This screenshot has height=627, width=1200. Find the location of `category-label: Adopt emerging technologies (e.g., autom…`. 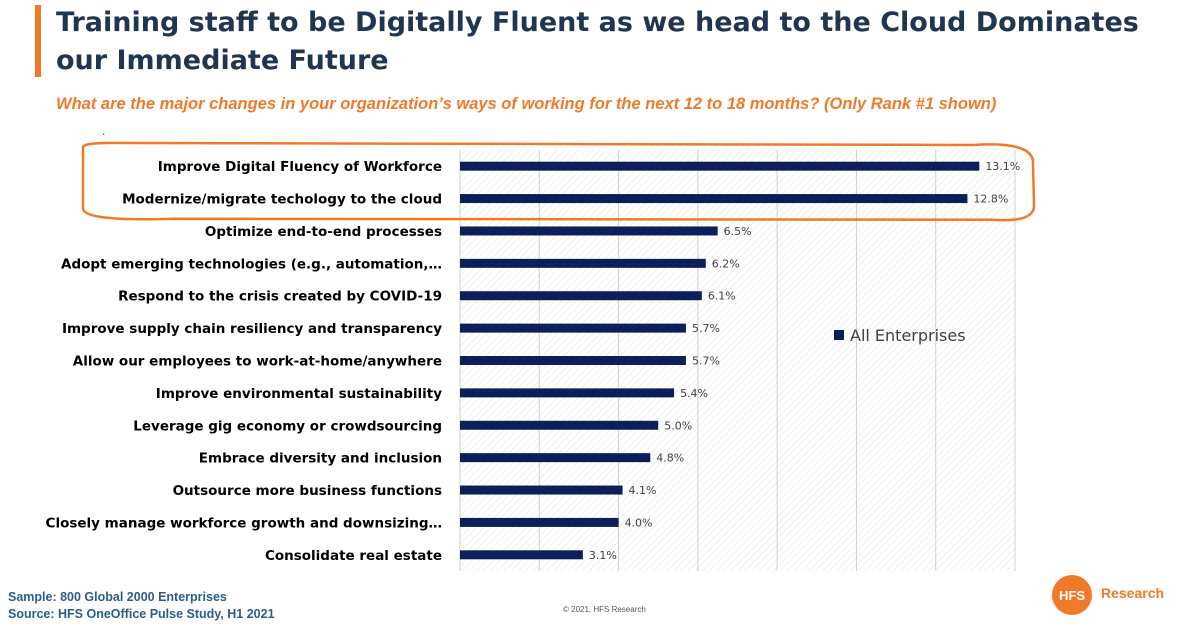

category-label: Adopt emerging technologies (e.g., autom… is located at coordinates (251, 264).